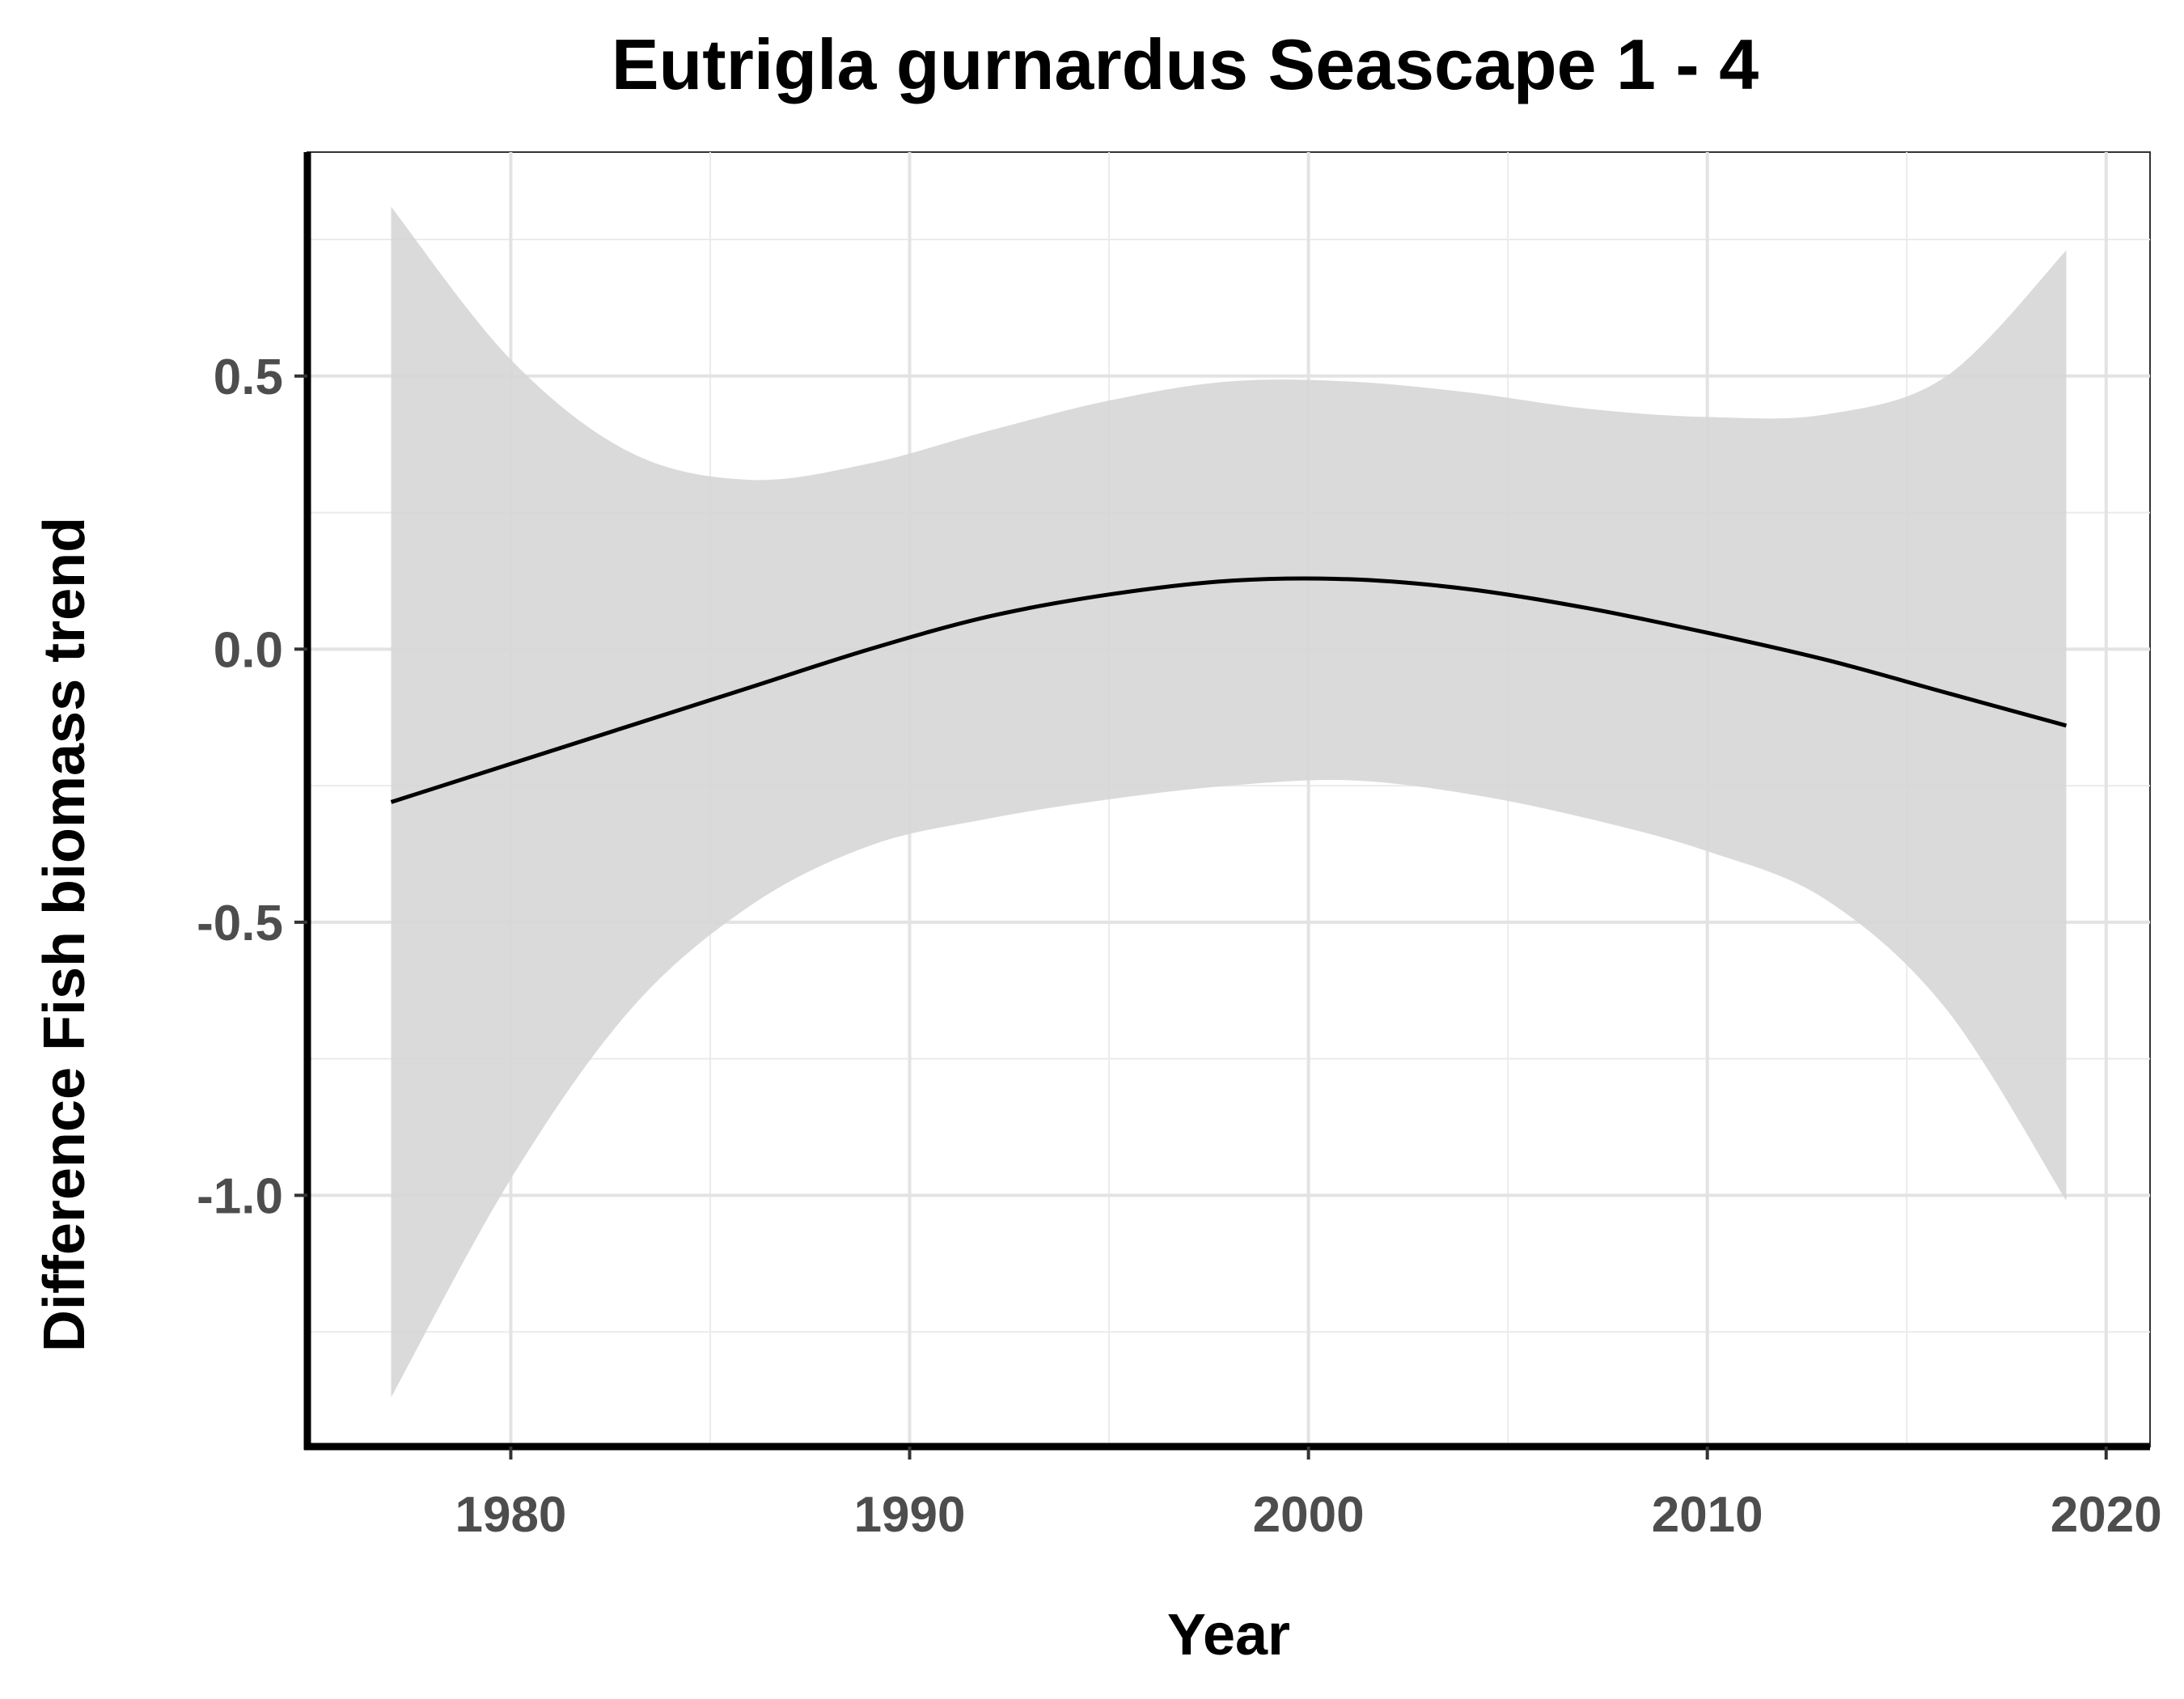 This screenshot has width=2184, height=1699. I want to click on x-axis: 1980 1990 2000 2010 2020, so click(1233, 1493).